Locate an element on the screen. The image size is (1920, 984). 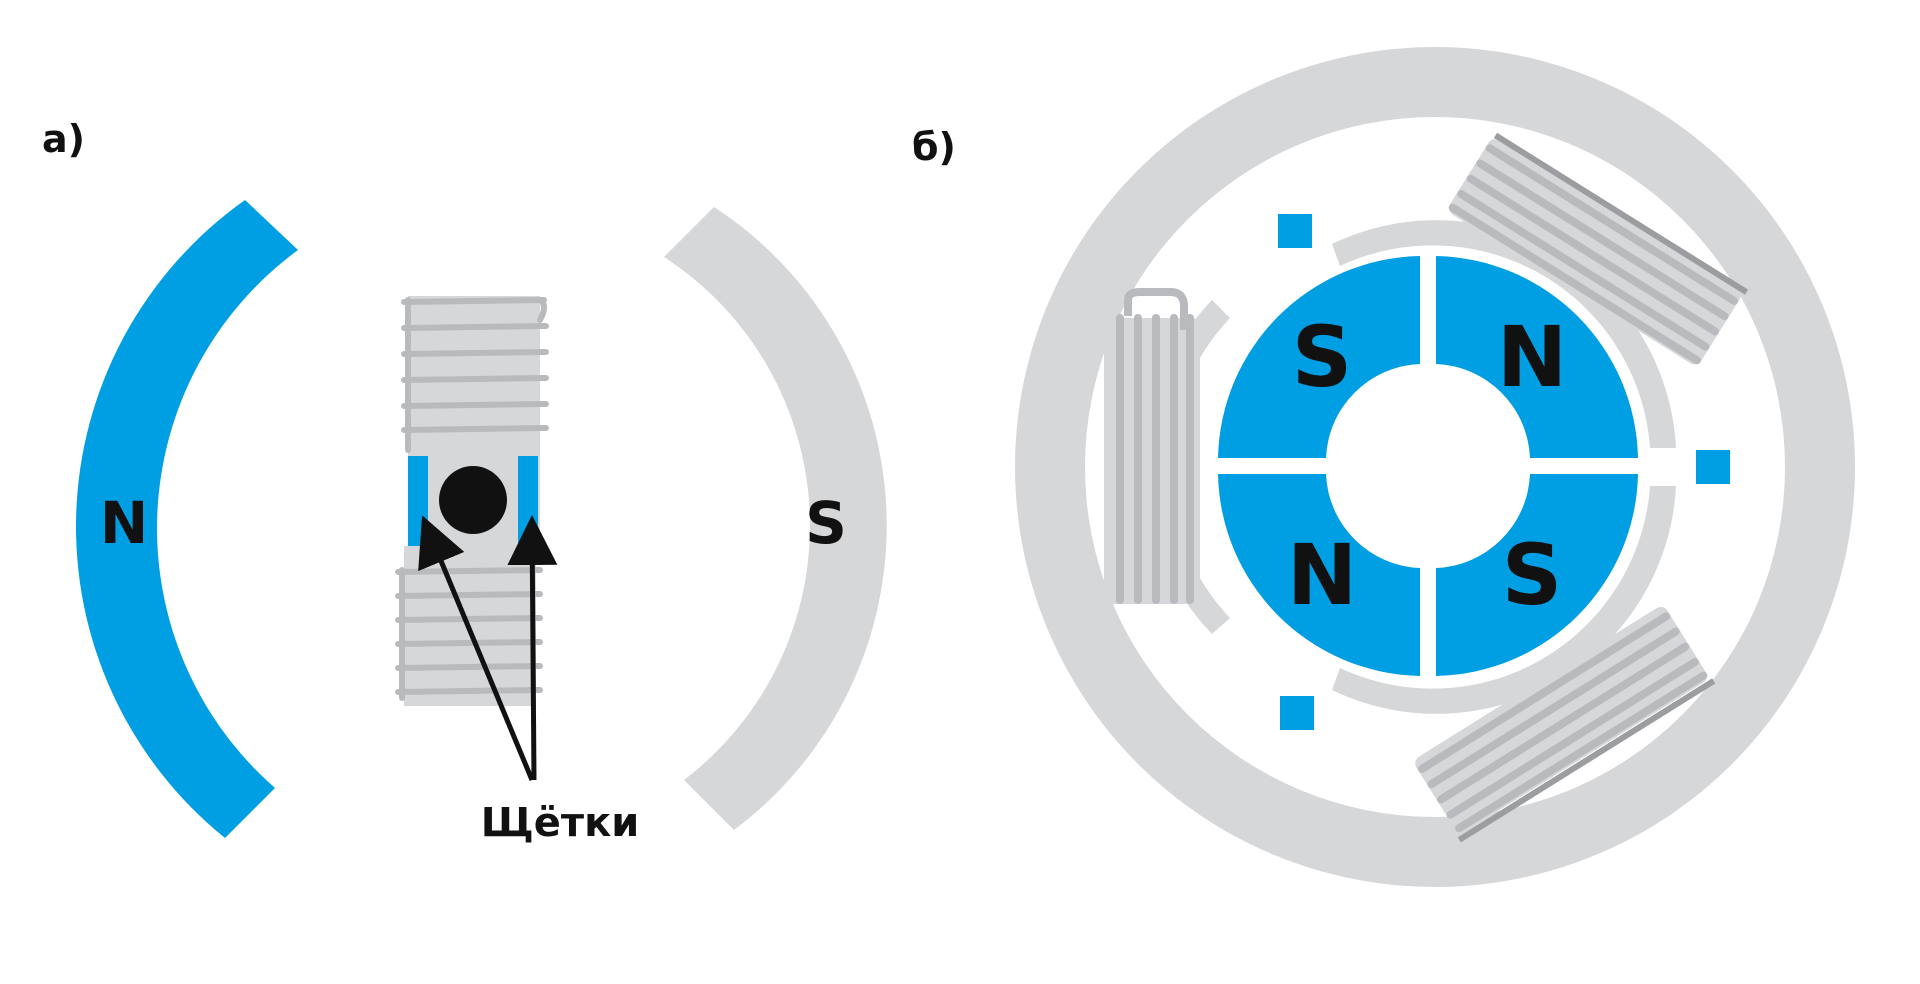
rotor-pole-top-left: S is located at coordinates (1322, 357).